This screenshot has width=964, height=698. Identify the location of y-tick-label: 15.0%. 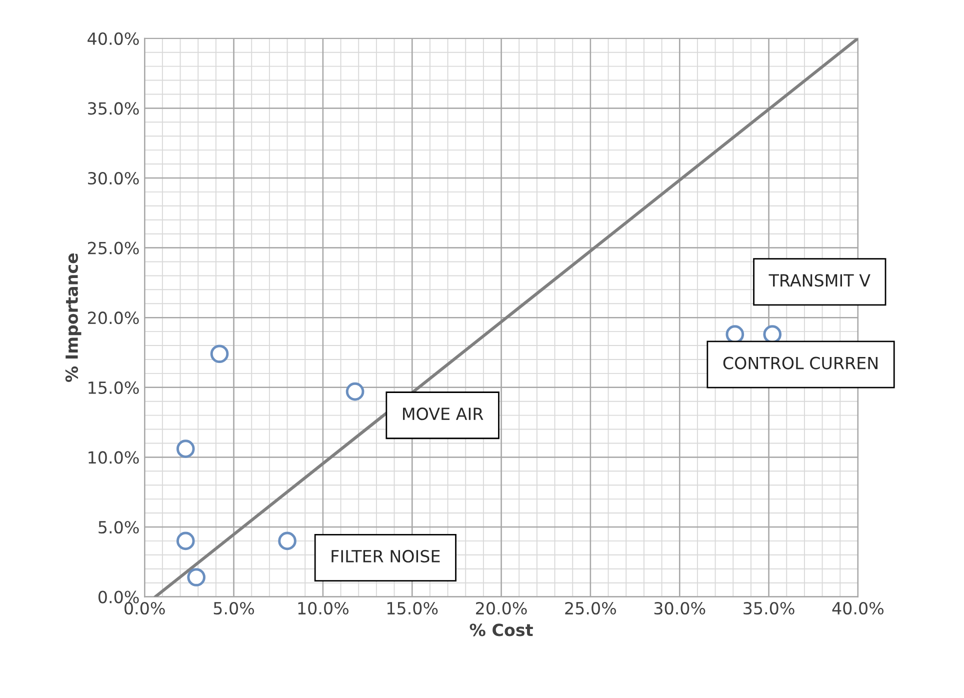
(113, 387).